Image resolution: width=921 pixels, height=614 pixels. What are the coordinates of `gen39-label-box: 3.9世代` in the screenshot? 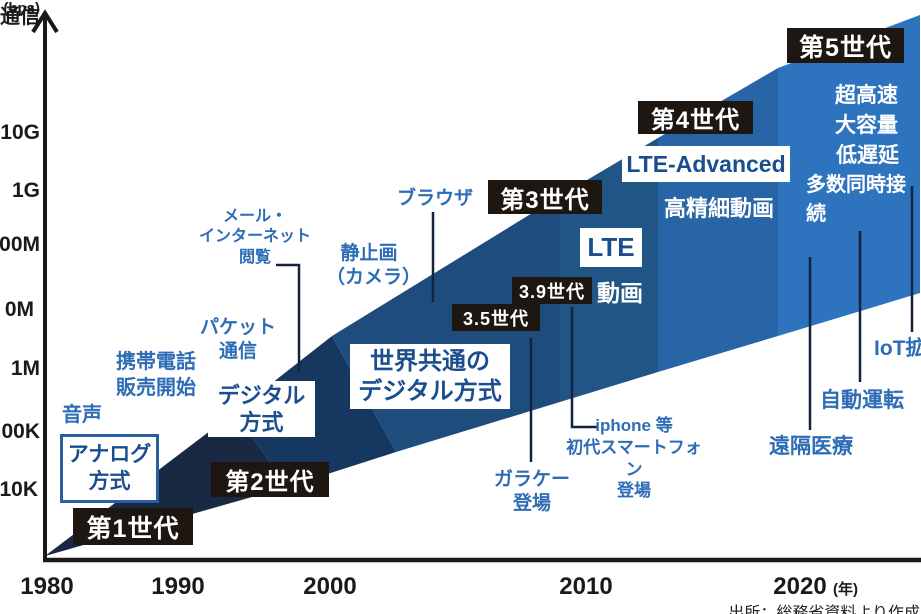 It's located at (552, 290).